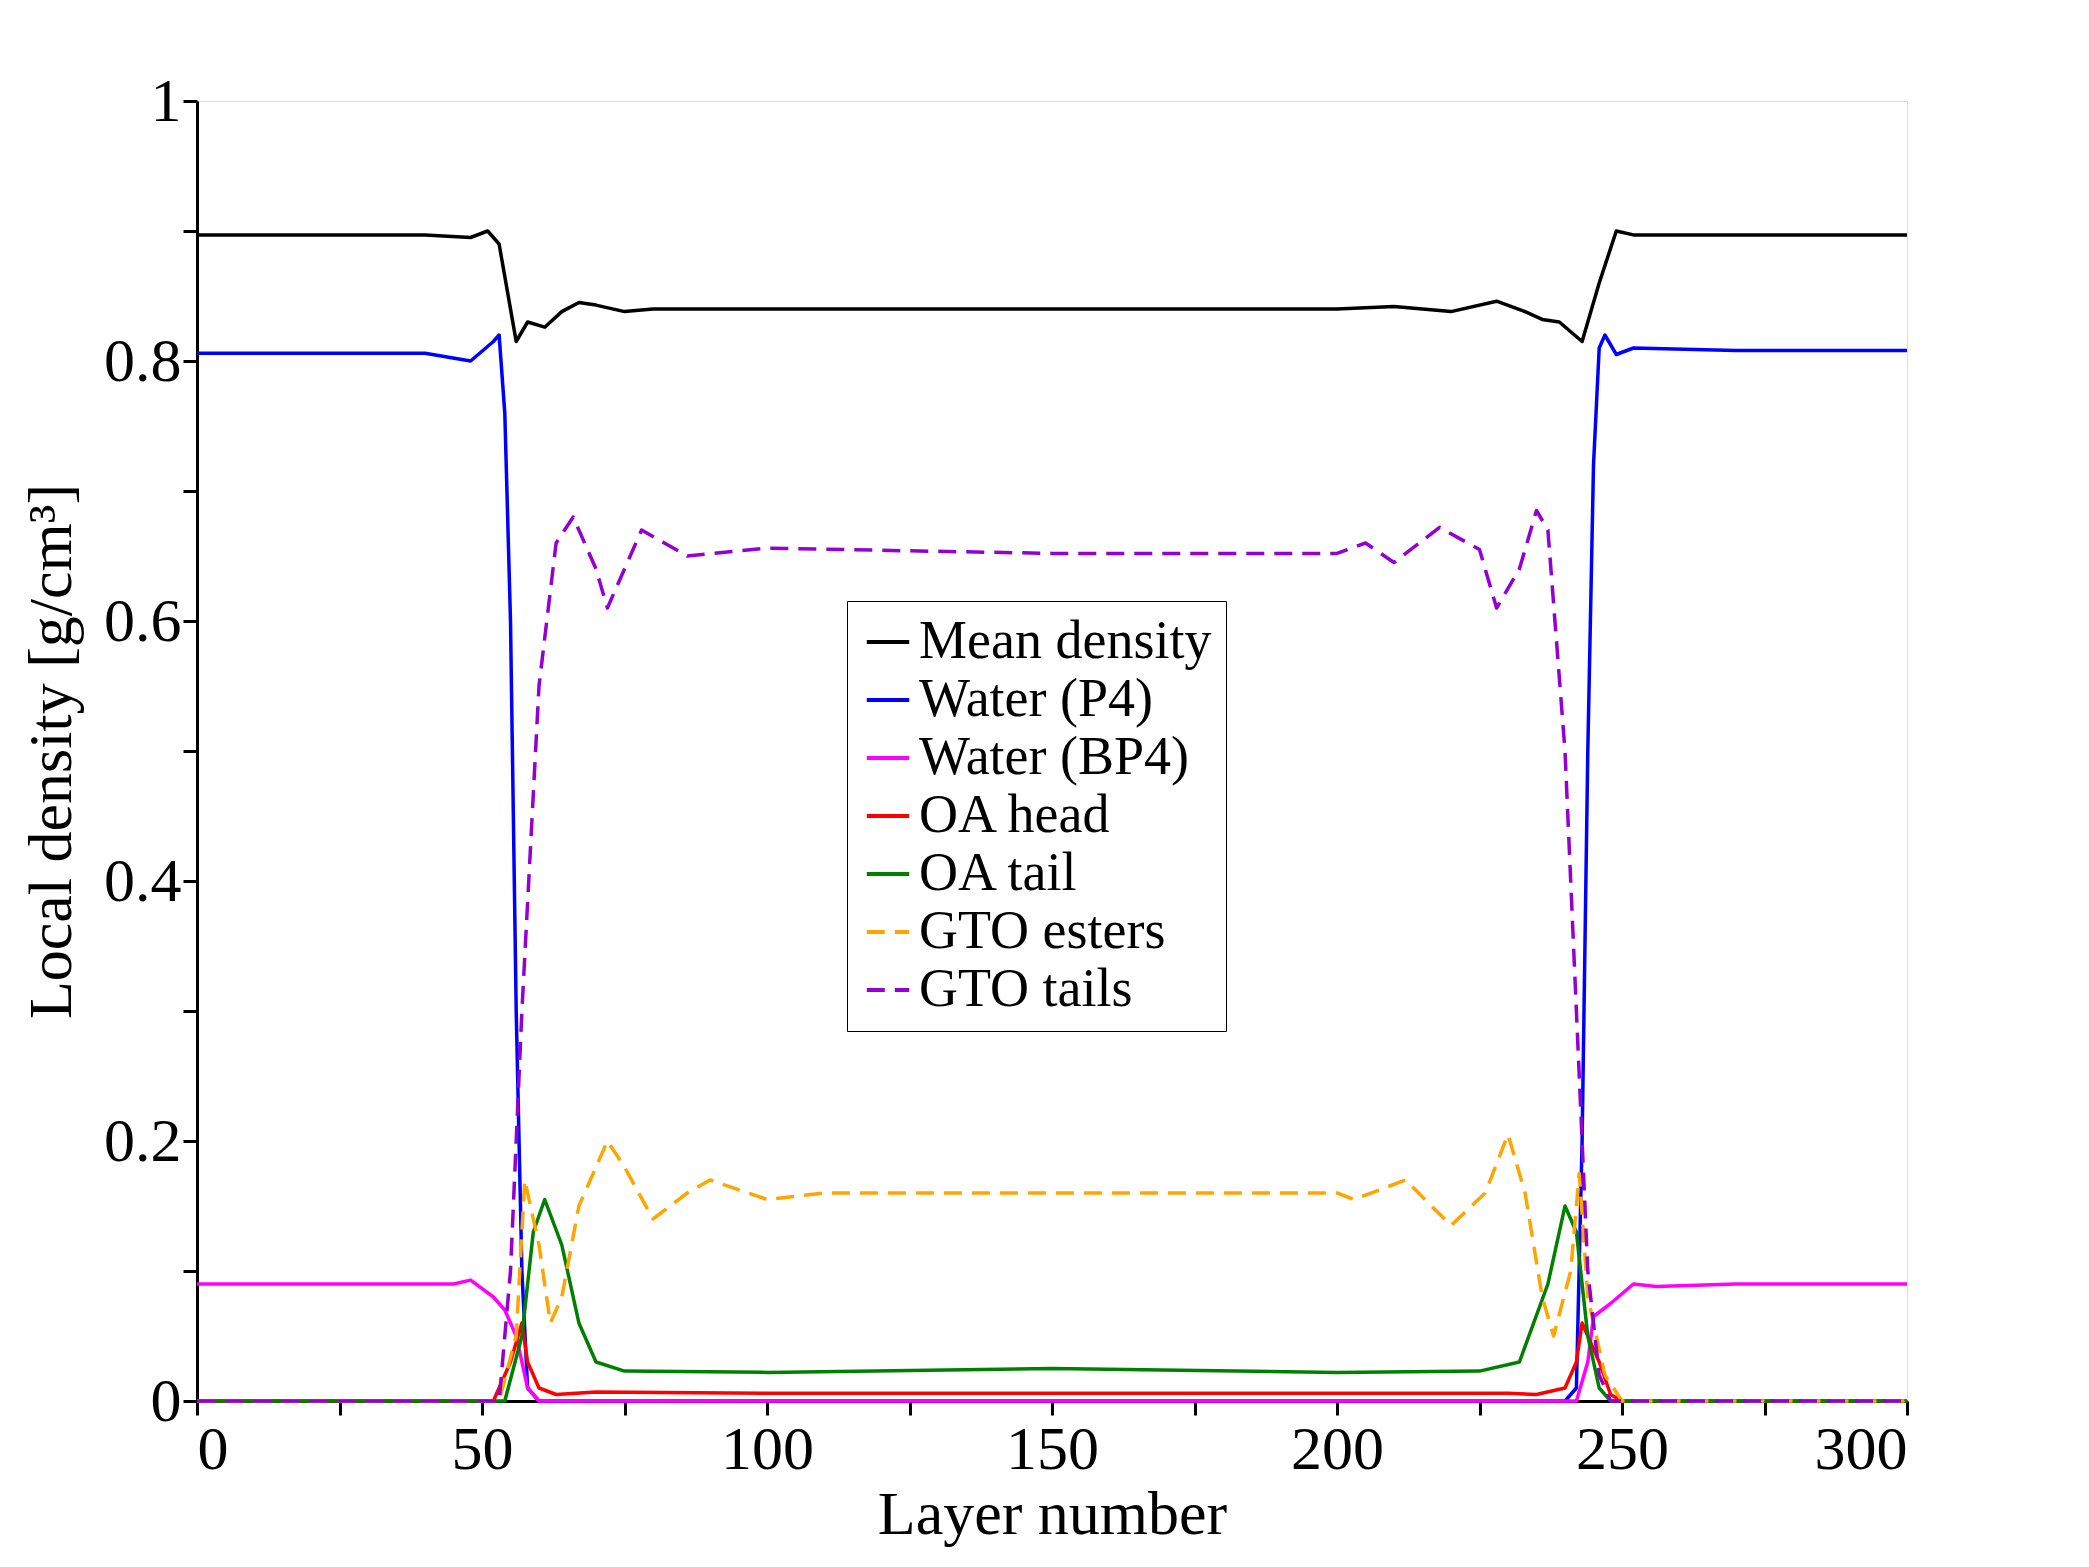  I want to click on y-tick-label: 0.8, so click(143, 359).